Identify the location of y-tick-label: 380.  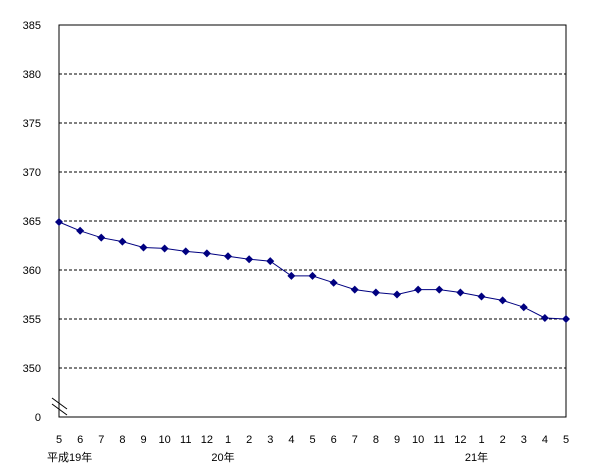
(32, 75).